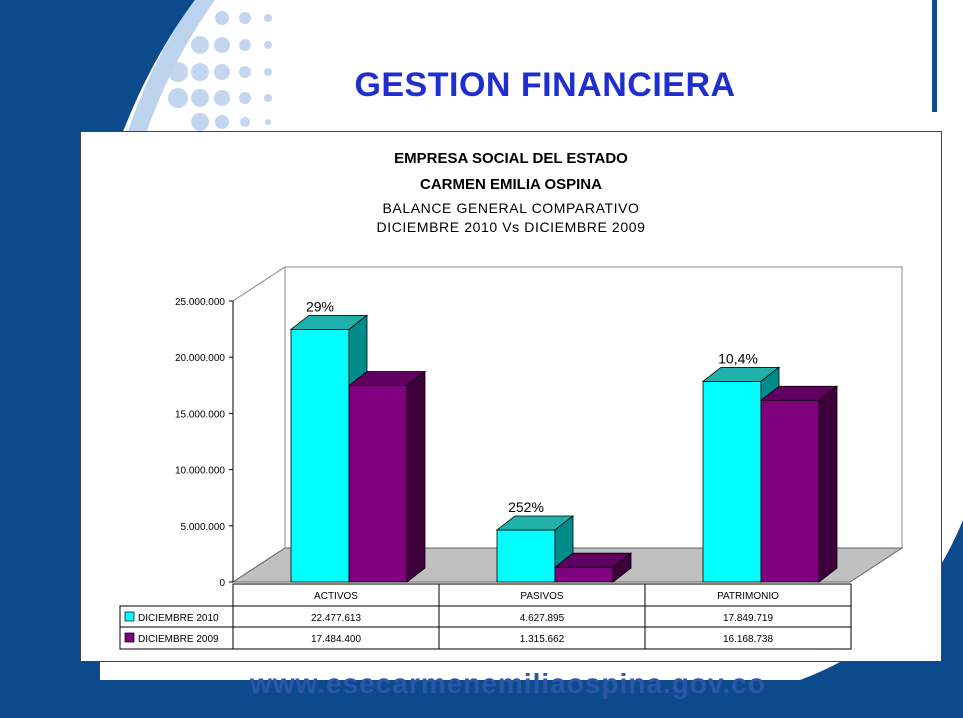 The image size is (963, 718). I want to click on table-cell-value: 17.849.719, so click(748, 618).